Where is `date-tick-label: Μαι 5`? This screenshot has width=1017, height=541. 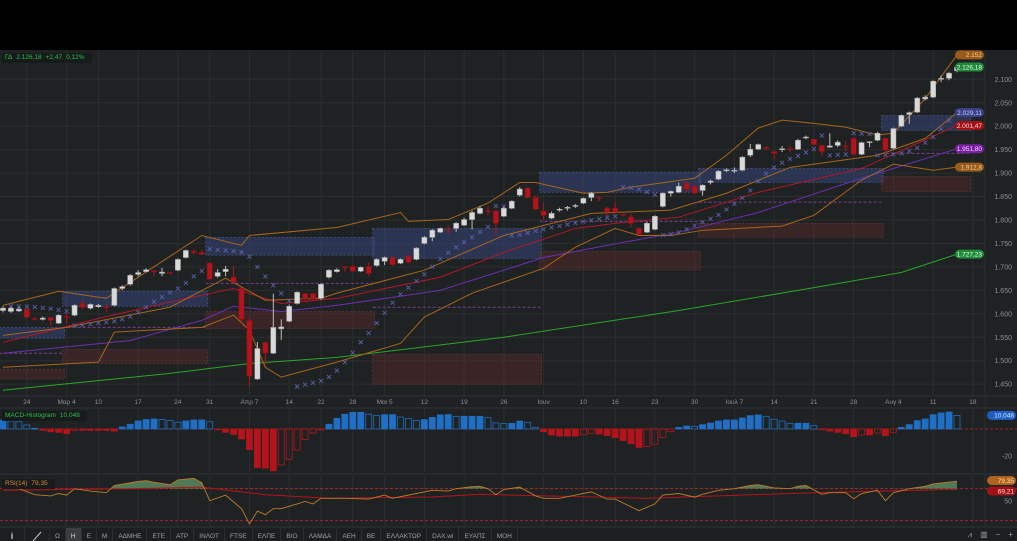 date-tick-label: Μαι 5 is located at coordinates (385, 402).